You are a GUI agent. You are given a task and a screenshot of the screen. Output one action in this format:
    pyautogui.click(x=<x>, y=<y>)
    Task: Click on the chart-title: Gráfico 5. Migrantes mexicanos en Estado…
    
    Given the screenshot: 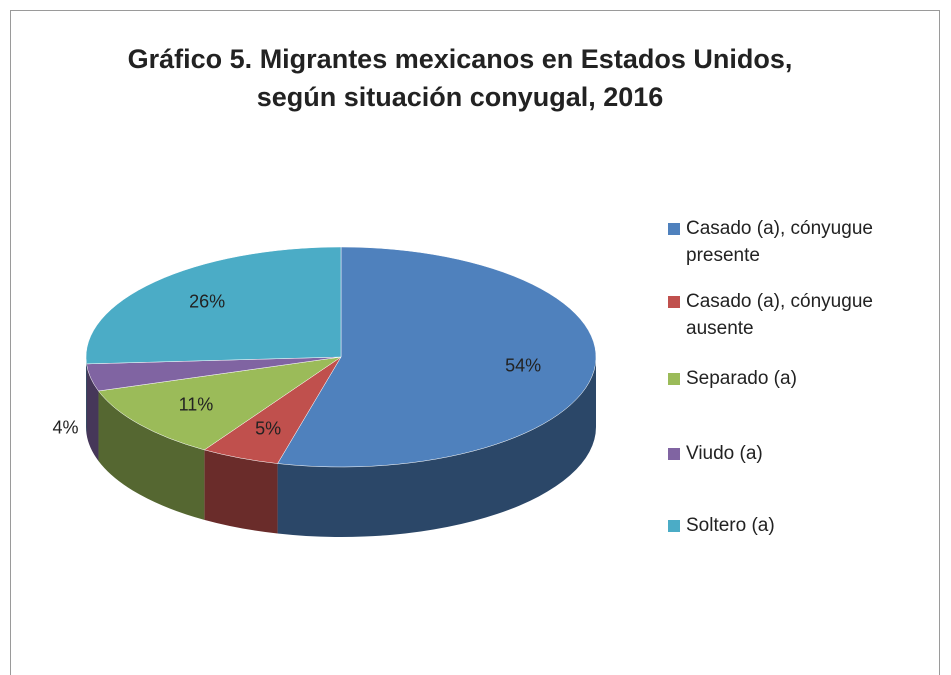 What is the action you would take?
    pyautogui.click(x=460, y=78)
    